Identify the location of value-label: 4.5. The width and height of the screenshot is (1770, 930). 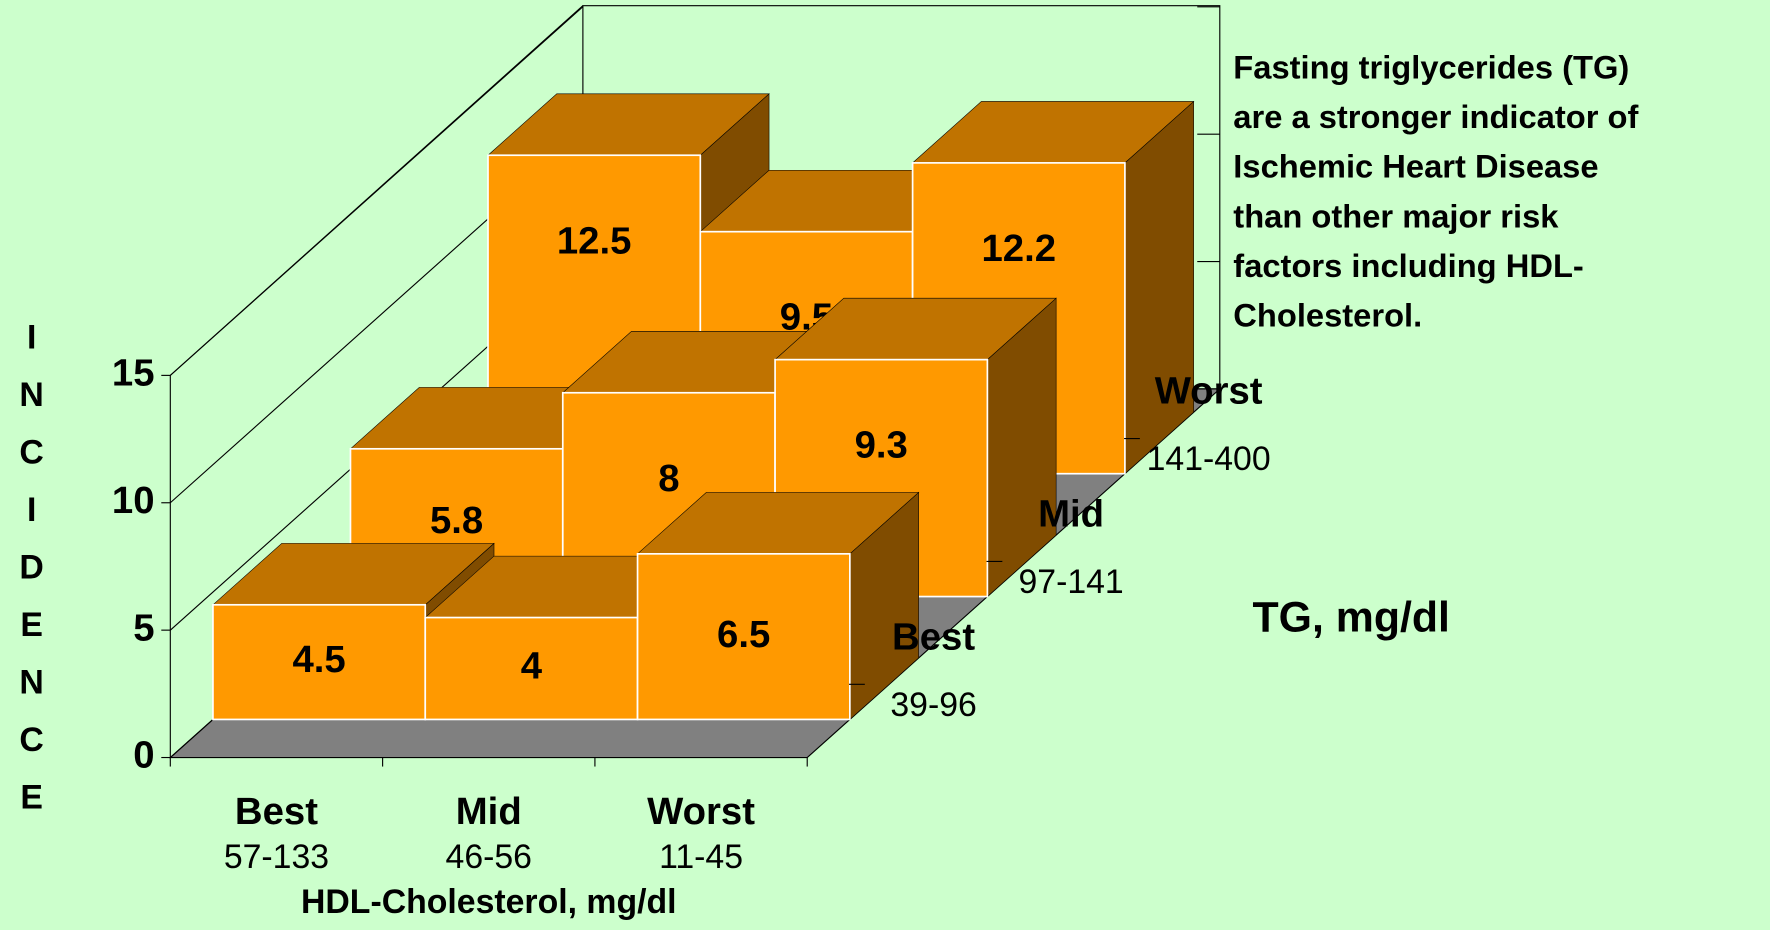
(318, 659).